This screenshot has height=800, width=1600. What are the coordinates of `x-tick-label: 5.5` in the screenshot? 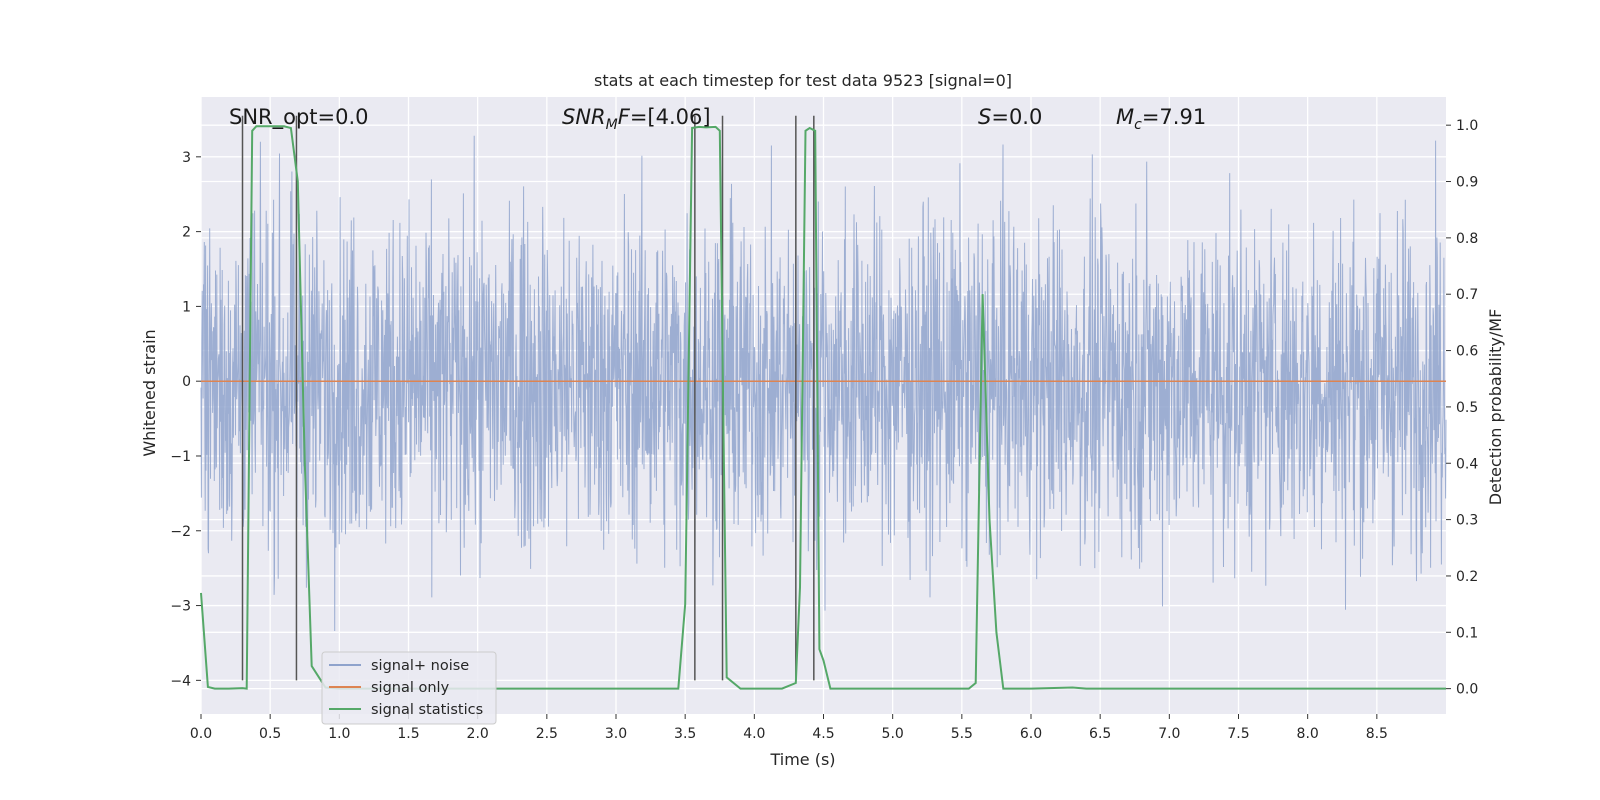 It's located at (962, 734).